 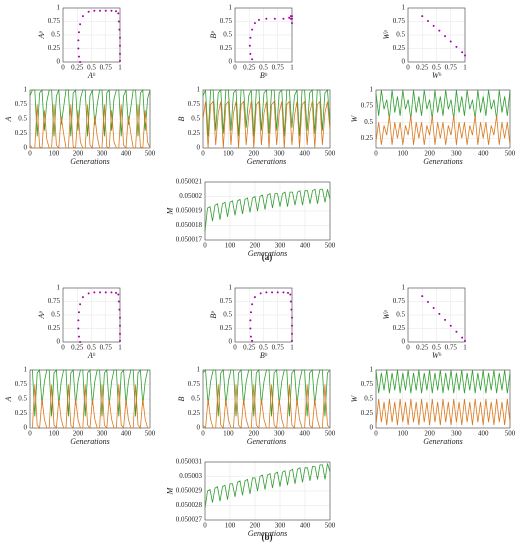 I want to click on y-tick-label: 0.050019, so click(x=189, y=211).